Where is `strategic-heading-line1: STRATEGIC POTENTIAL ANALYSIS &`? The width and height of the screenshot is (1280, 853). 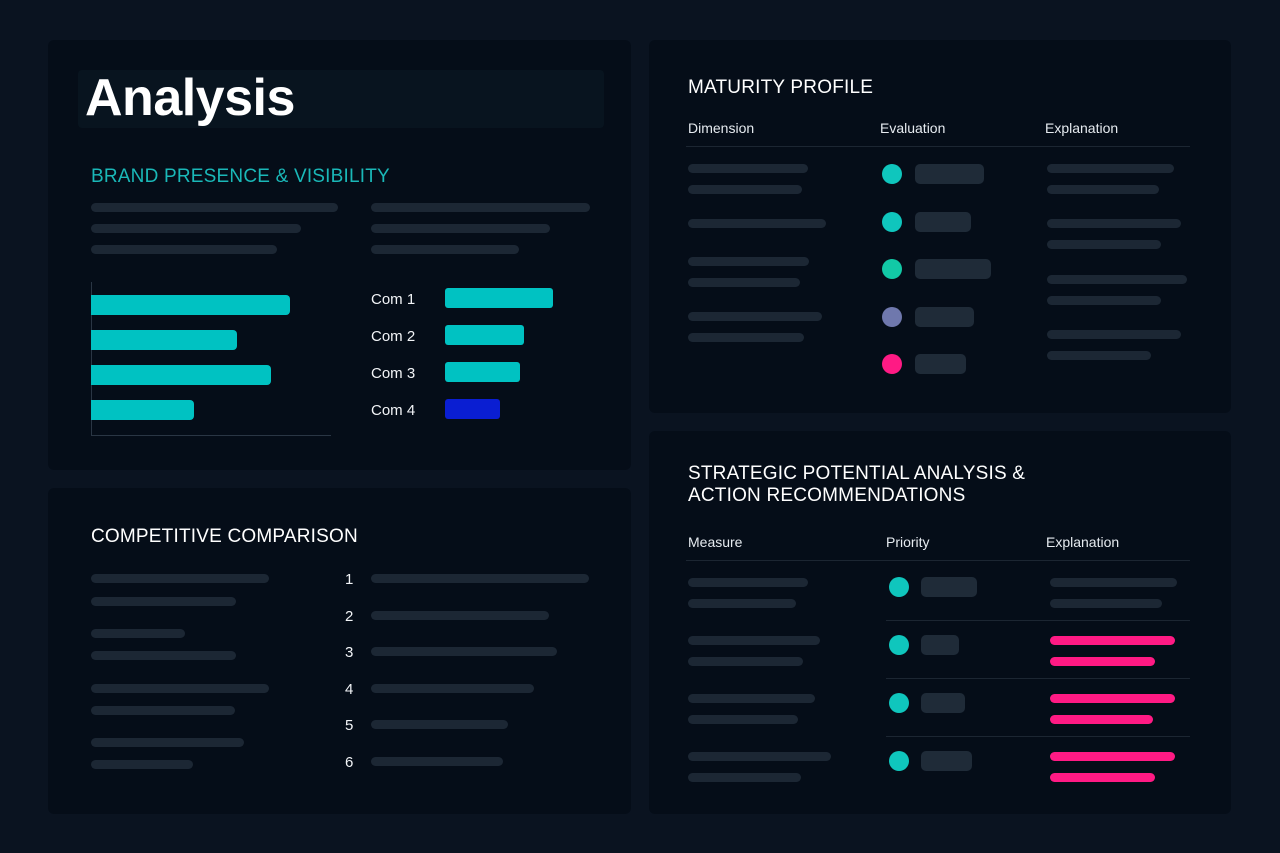 strategic-heading-line1: STRATEGIC POTENTIAL ANALYSIS & is located at coordinates (857, 473).